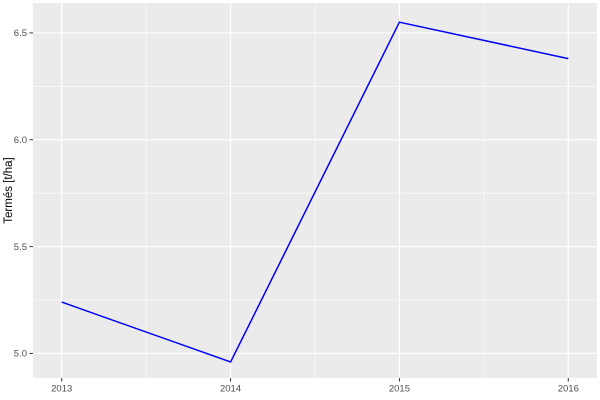  What do you see at coordinates (568, 389) in the screenshot?
I see `x-axis-tick-label: 2016` at bounding box center [568, 389].